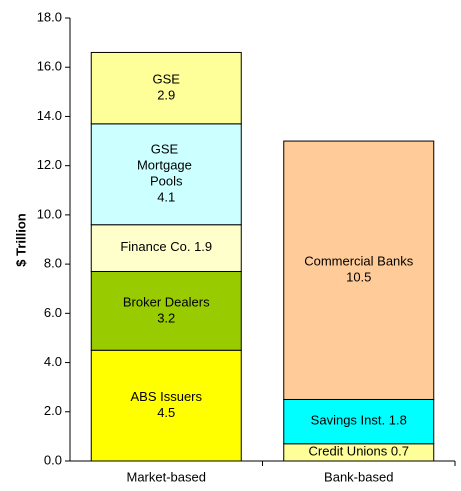 This screenshot has width=461, height=491. What do you see at coordinates (358, 476) in the screenshot?
I see `x-tick-label: Bank-based` at bounding box center [358, 476].